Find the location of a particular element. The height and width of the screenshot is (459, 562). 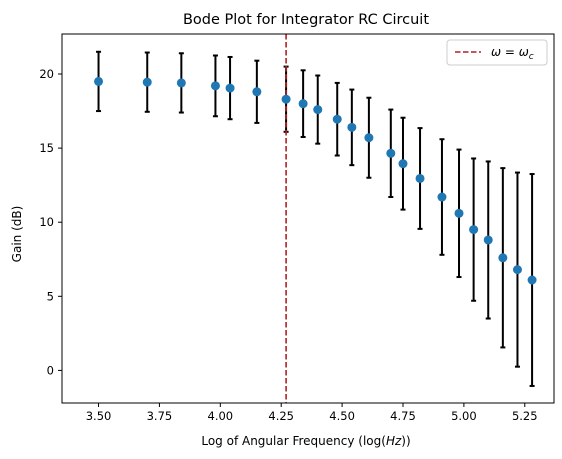

legend-box is located at coordinates (497, 52).